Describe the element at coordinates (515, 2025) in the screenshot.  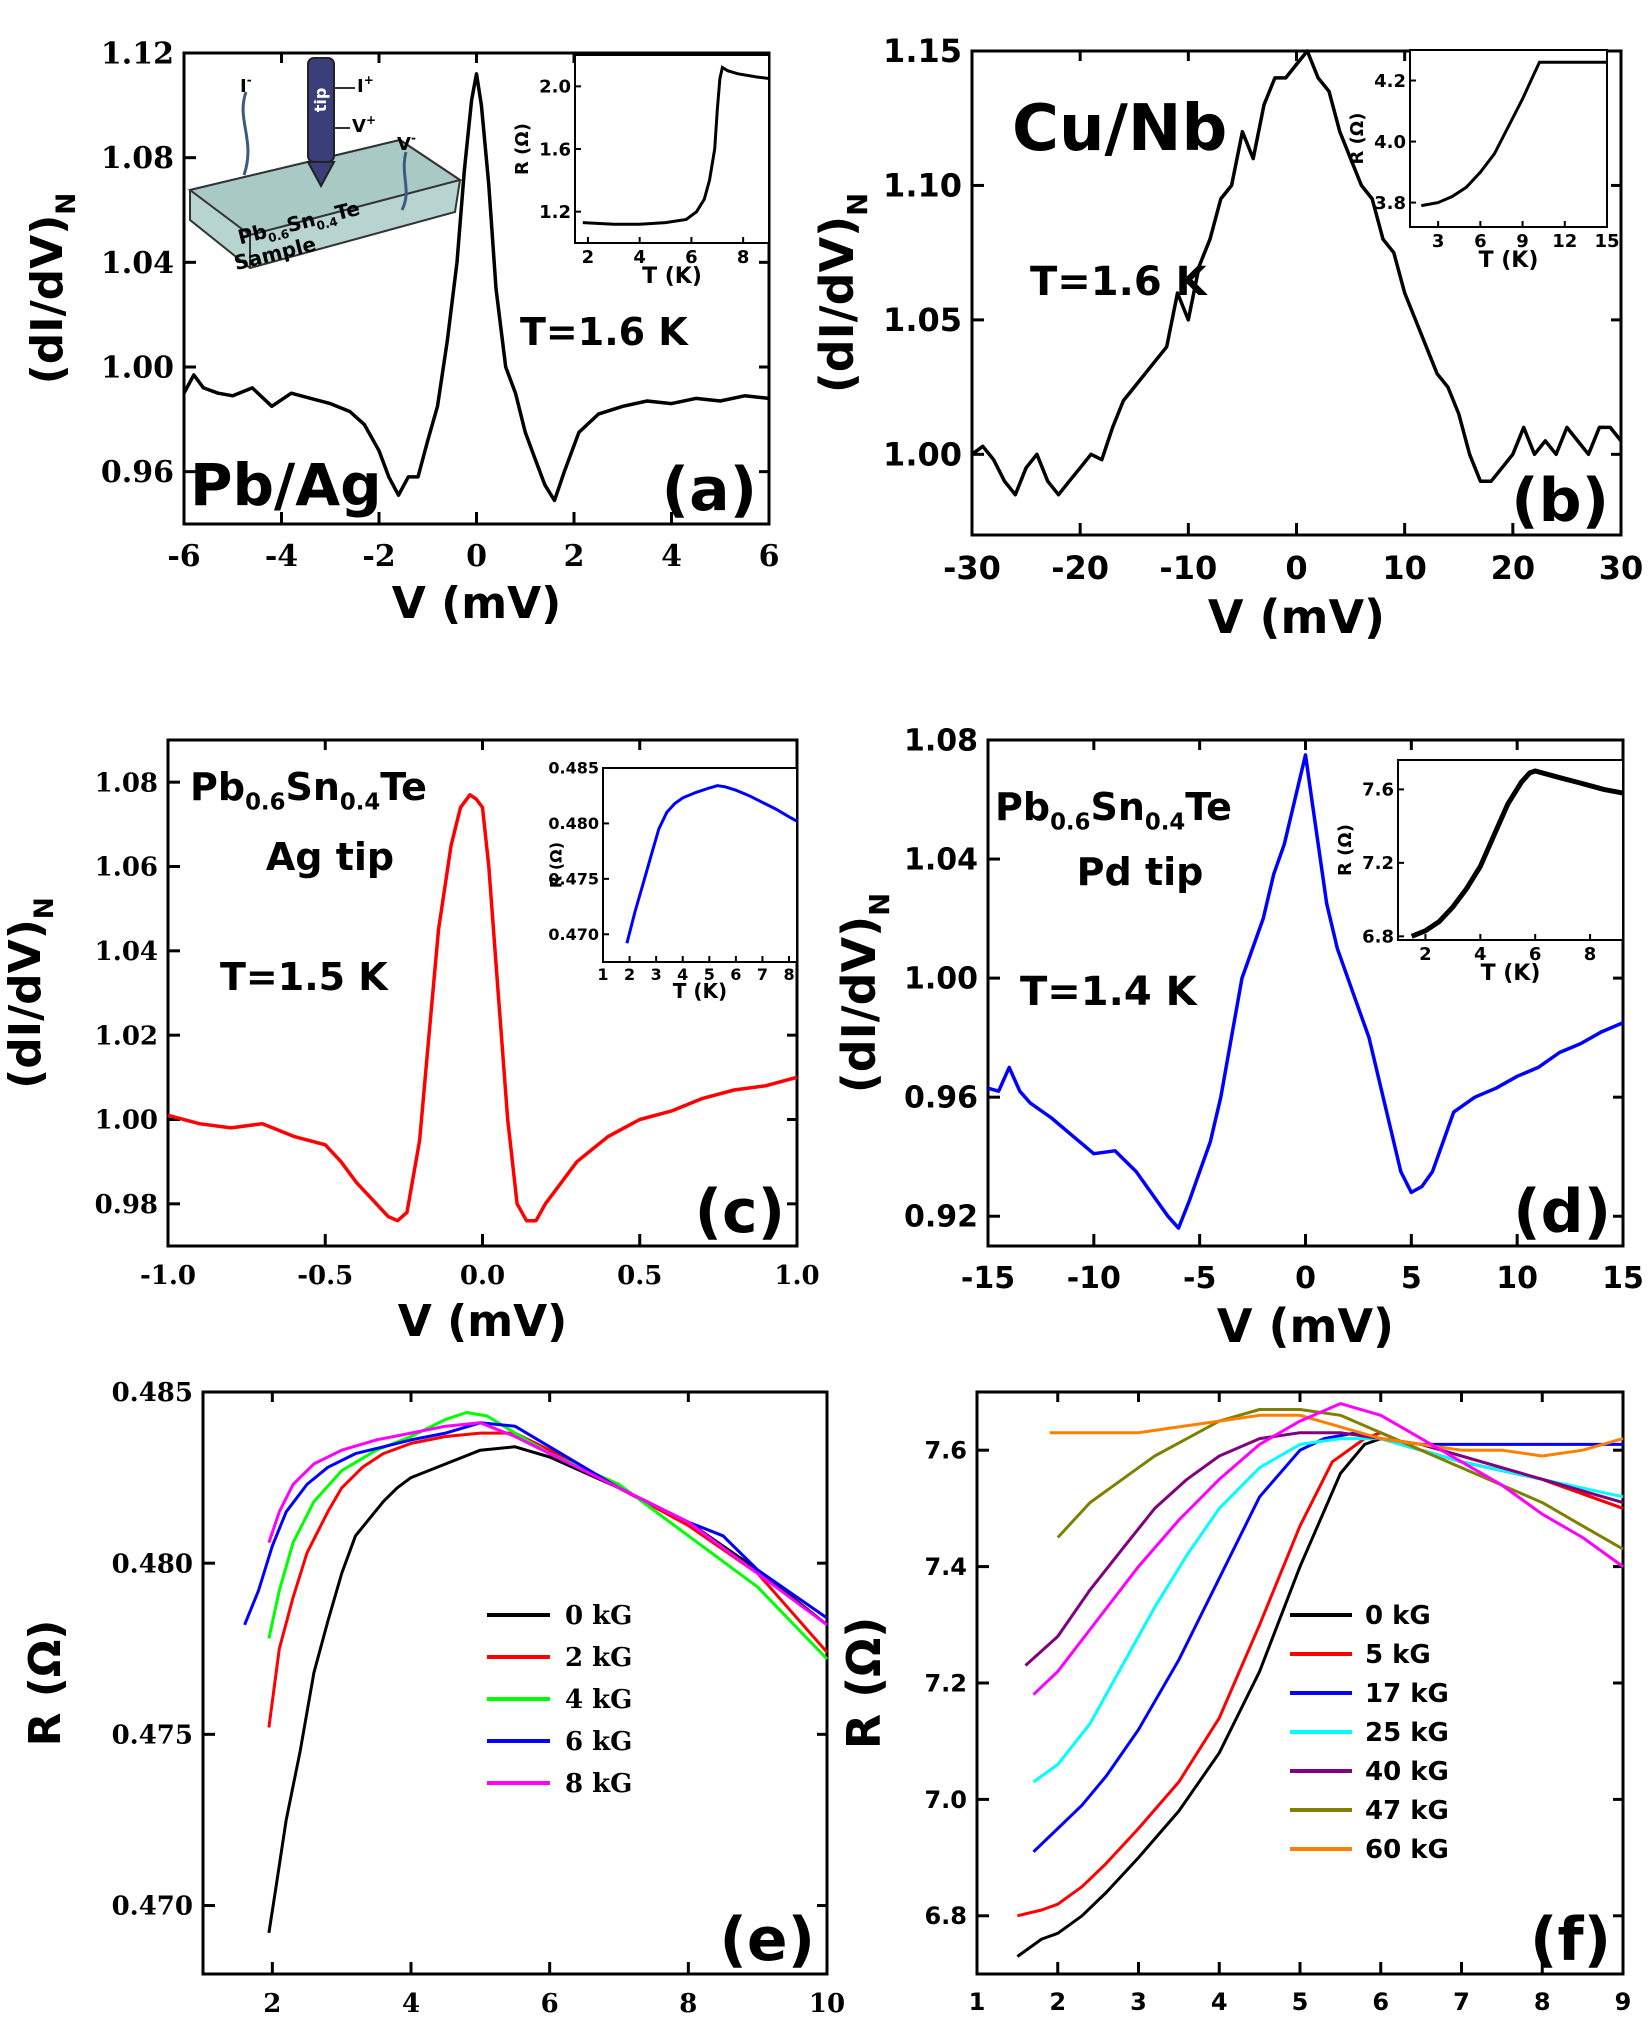
I see `x-axis-label: T (K)` at that location.